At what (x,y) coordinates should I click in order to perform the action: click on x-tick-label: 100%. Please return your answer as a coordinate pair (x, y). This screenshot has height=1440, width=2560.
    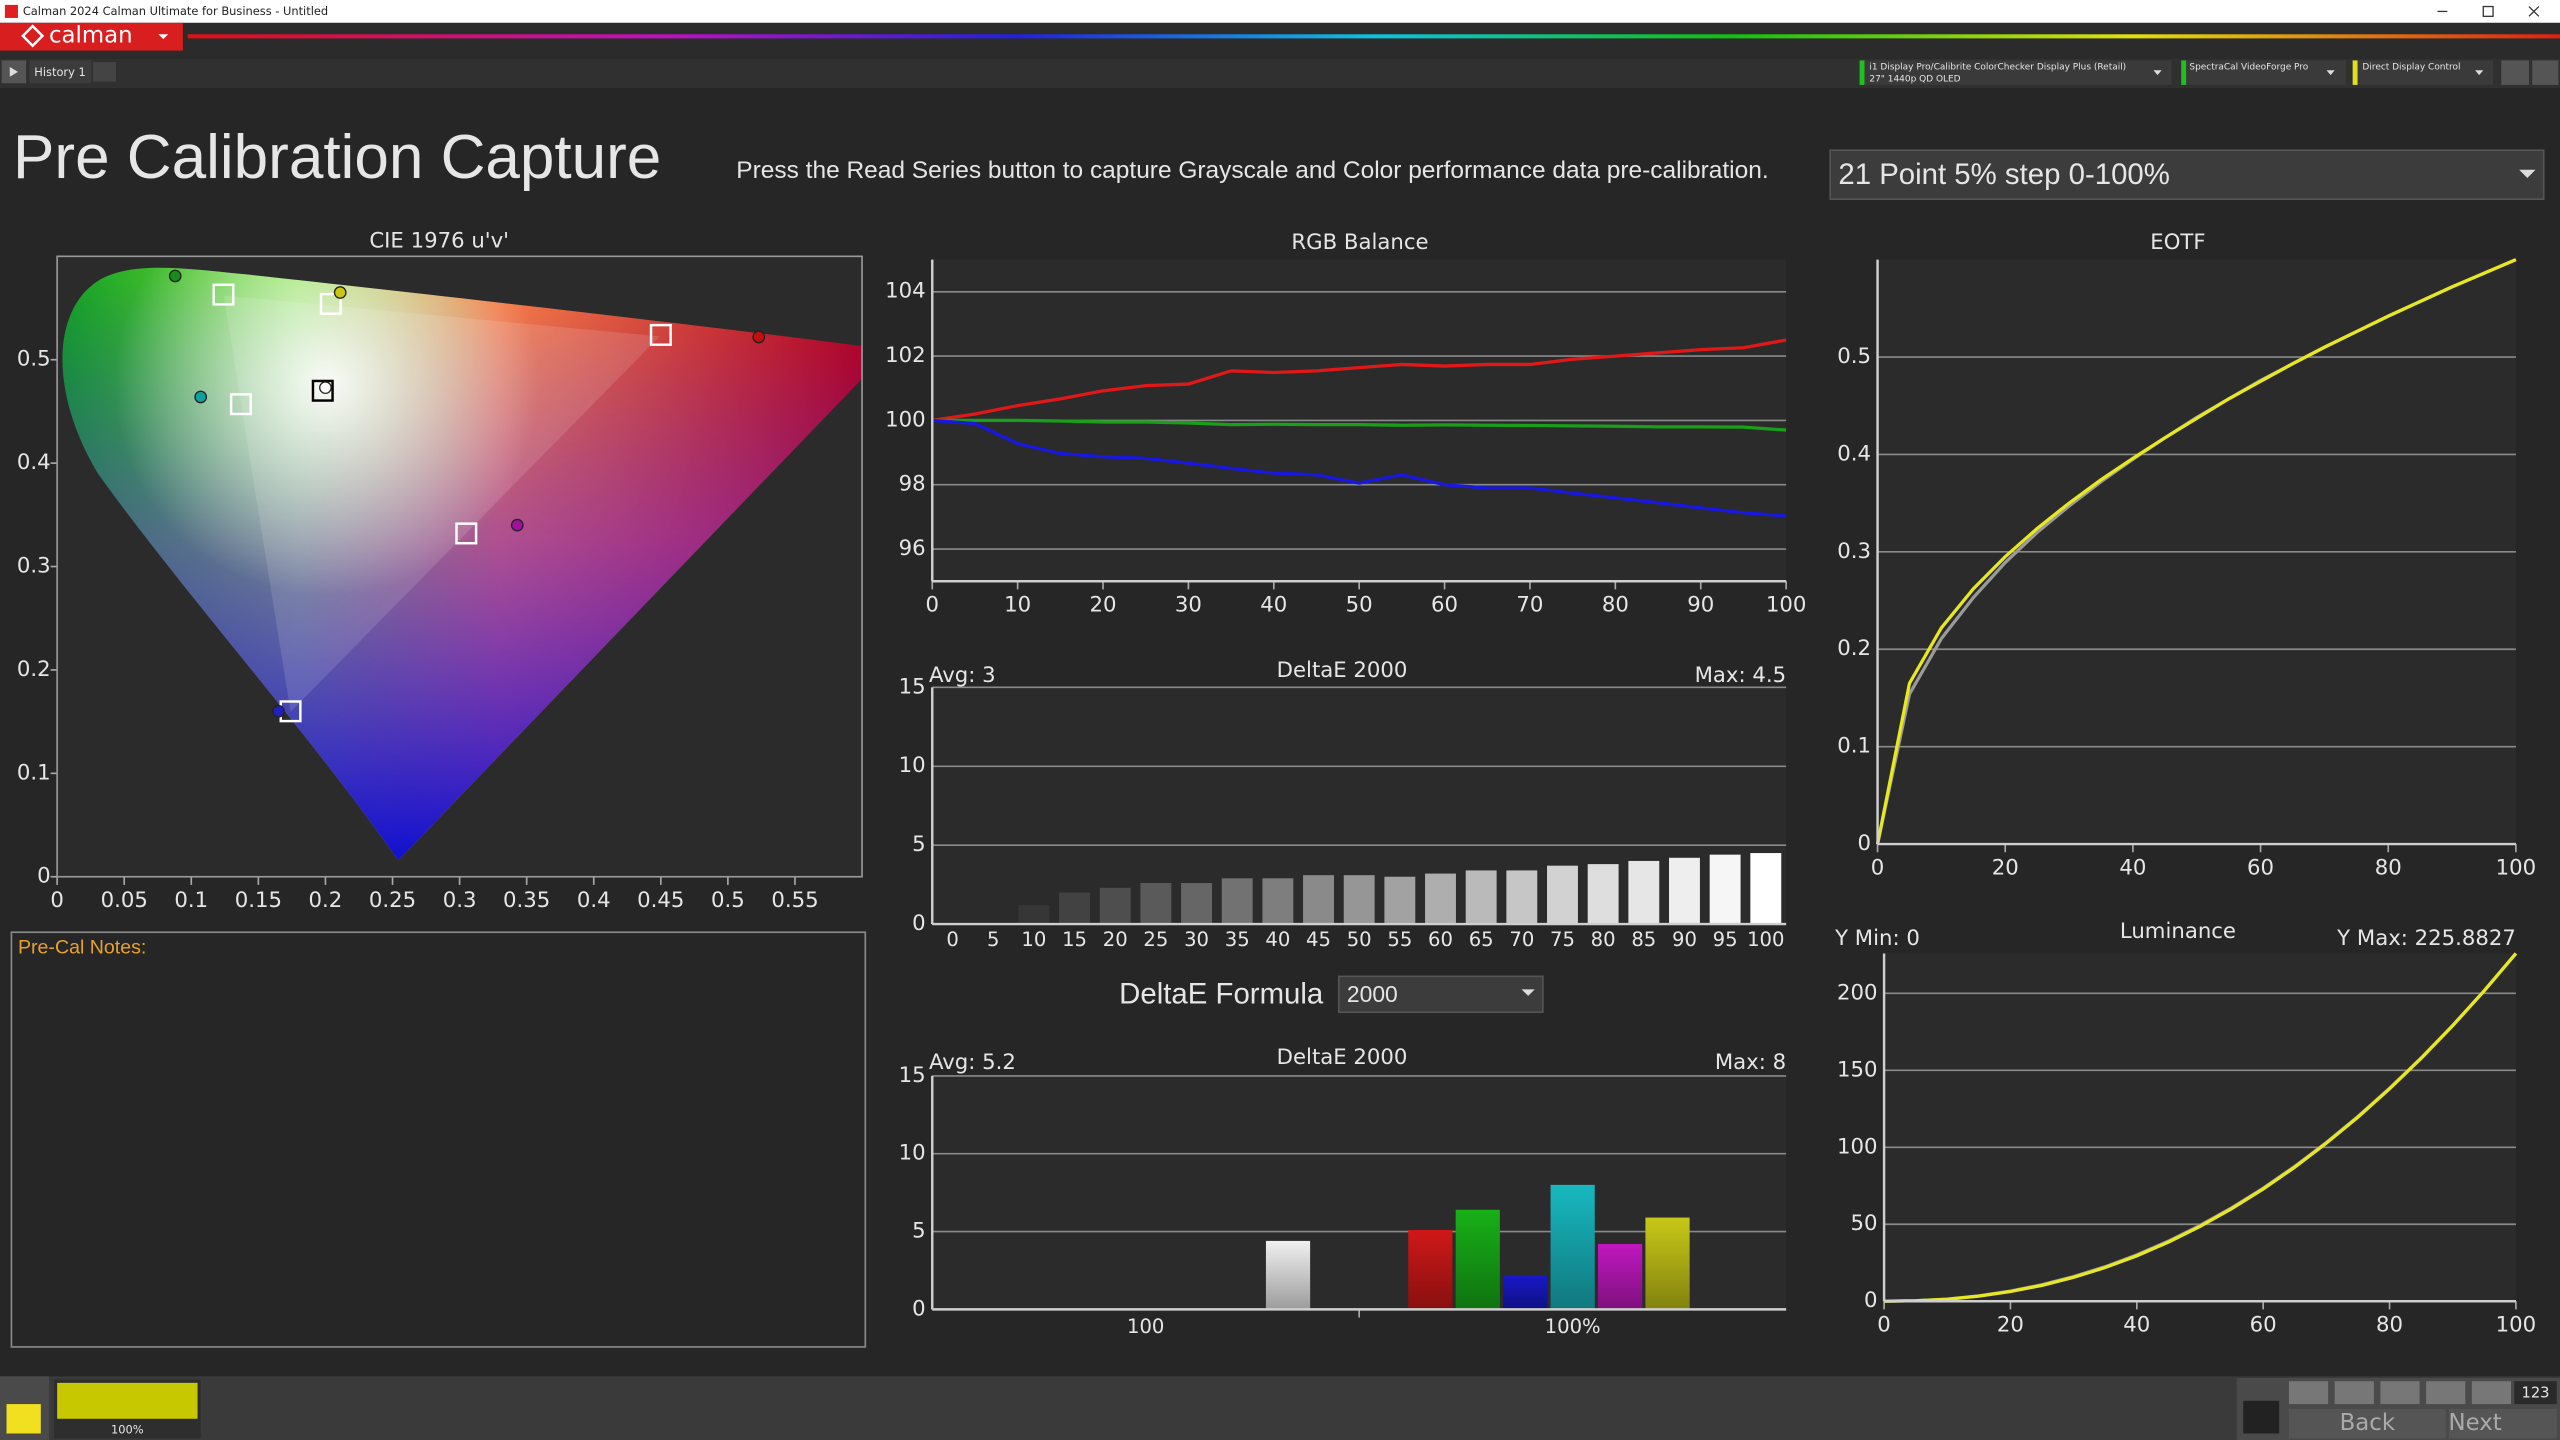
    Looking at the image, I should click on (1573, 1326).